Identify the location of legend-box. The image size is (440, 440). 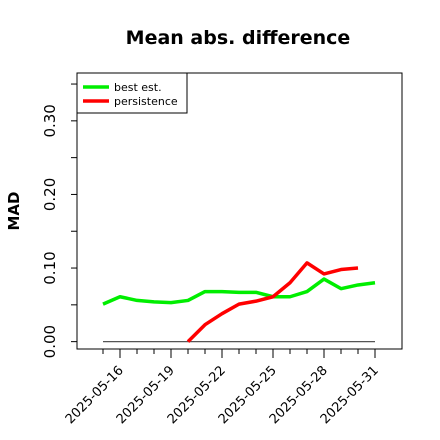
(132, 93).